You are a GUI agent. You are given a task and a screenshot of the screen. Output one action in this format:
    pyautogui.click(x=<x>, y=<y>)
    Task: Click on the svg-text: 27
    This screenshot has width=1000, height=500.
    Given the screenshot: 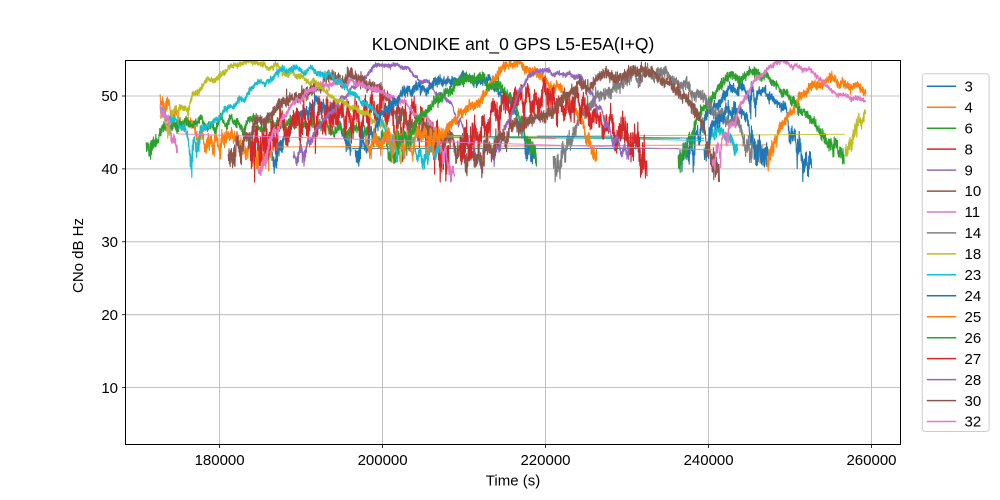 What is the action you would take?
    pyautogui.click(x=973, y=359)
    